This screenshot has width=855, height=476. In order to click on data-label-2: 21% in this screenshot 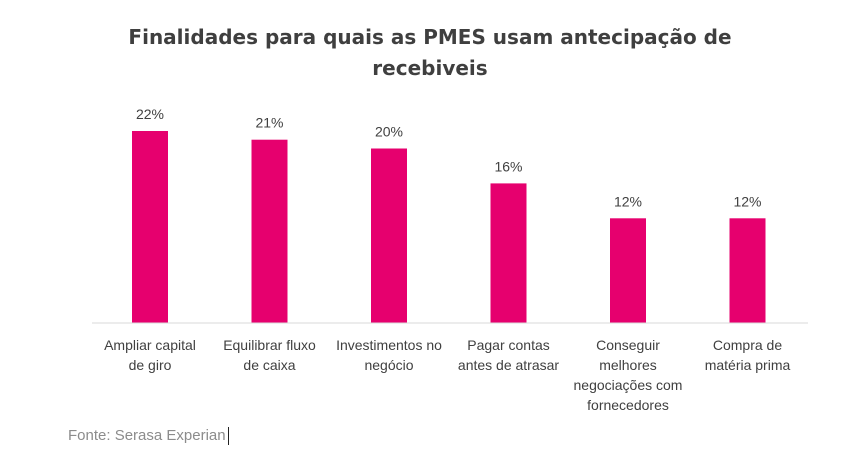, I will do `click(269, 123)`.